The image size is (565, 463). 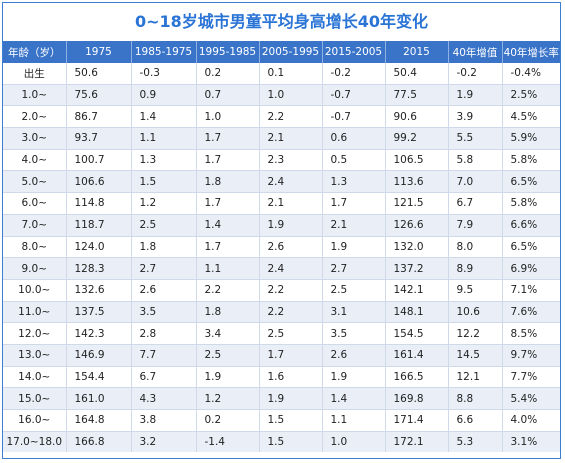 I want to click on cell-40yr-growth-rate: 2.5%, so click(x=531, y=95).